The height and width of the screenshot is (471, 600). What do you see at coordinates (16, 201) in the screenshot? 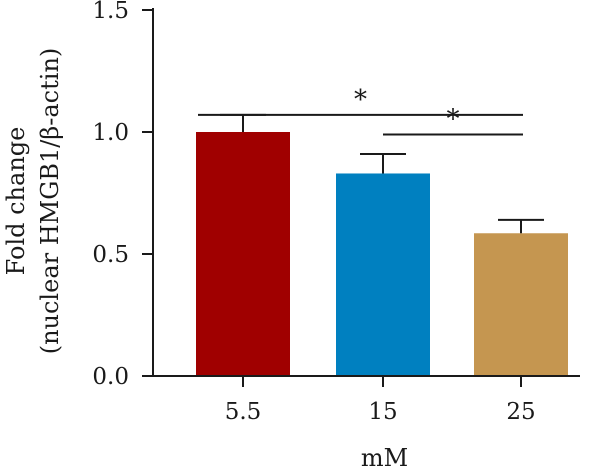
I see `y-axis-title-line1: Fold change` at bounding box center [16, 201].